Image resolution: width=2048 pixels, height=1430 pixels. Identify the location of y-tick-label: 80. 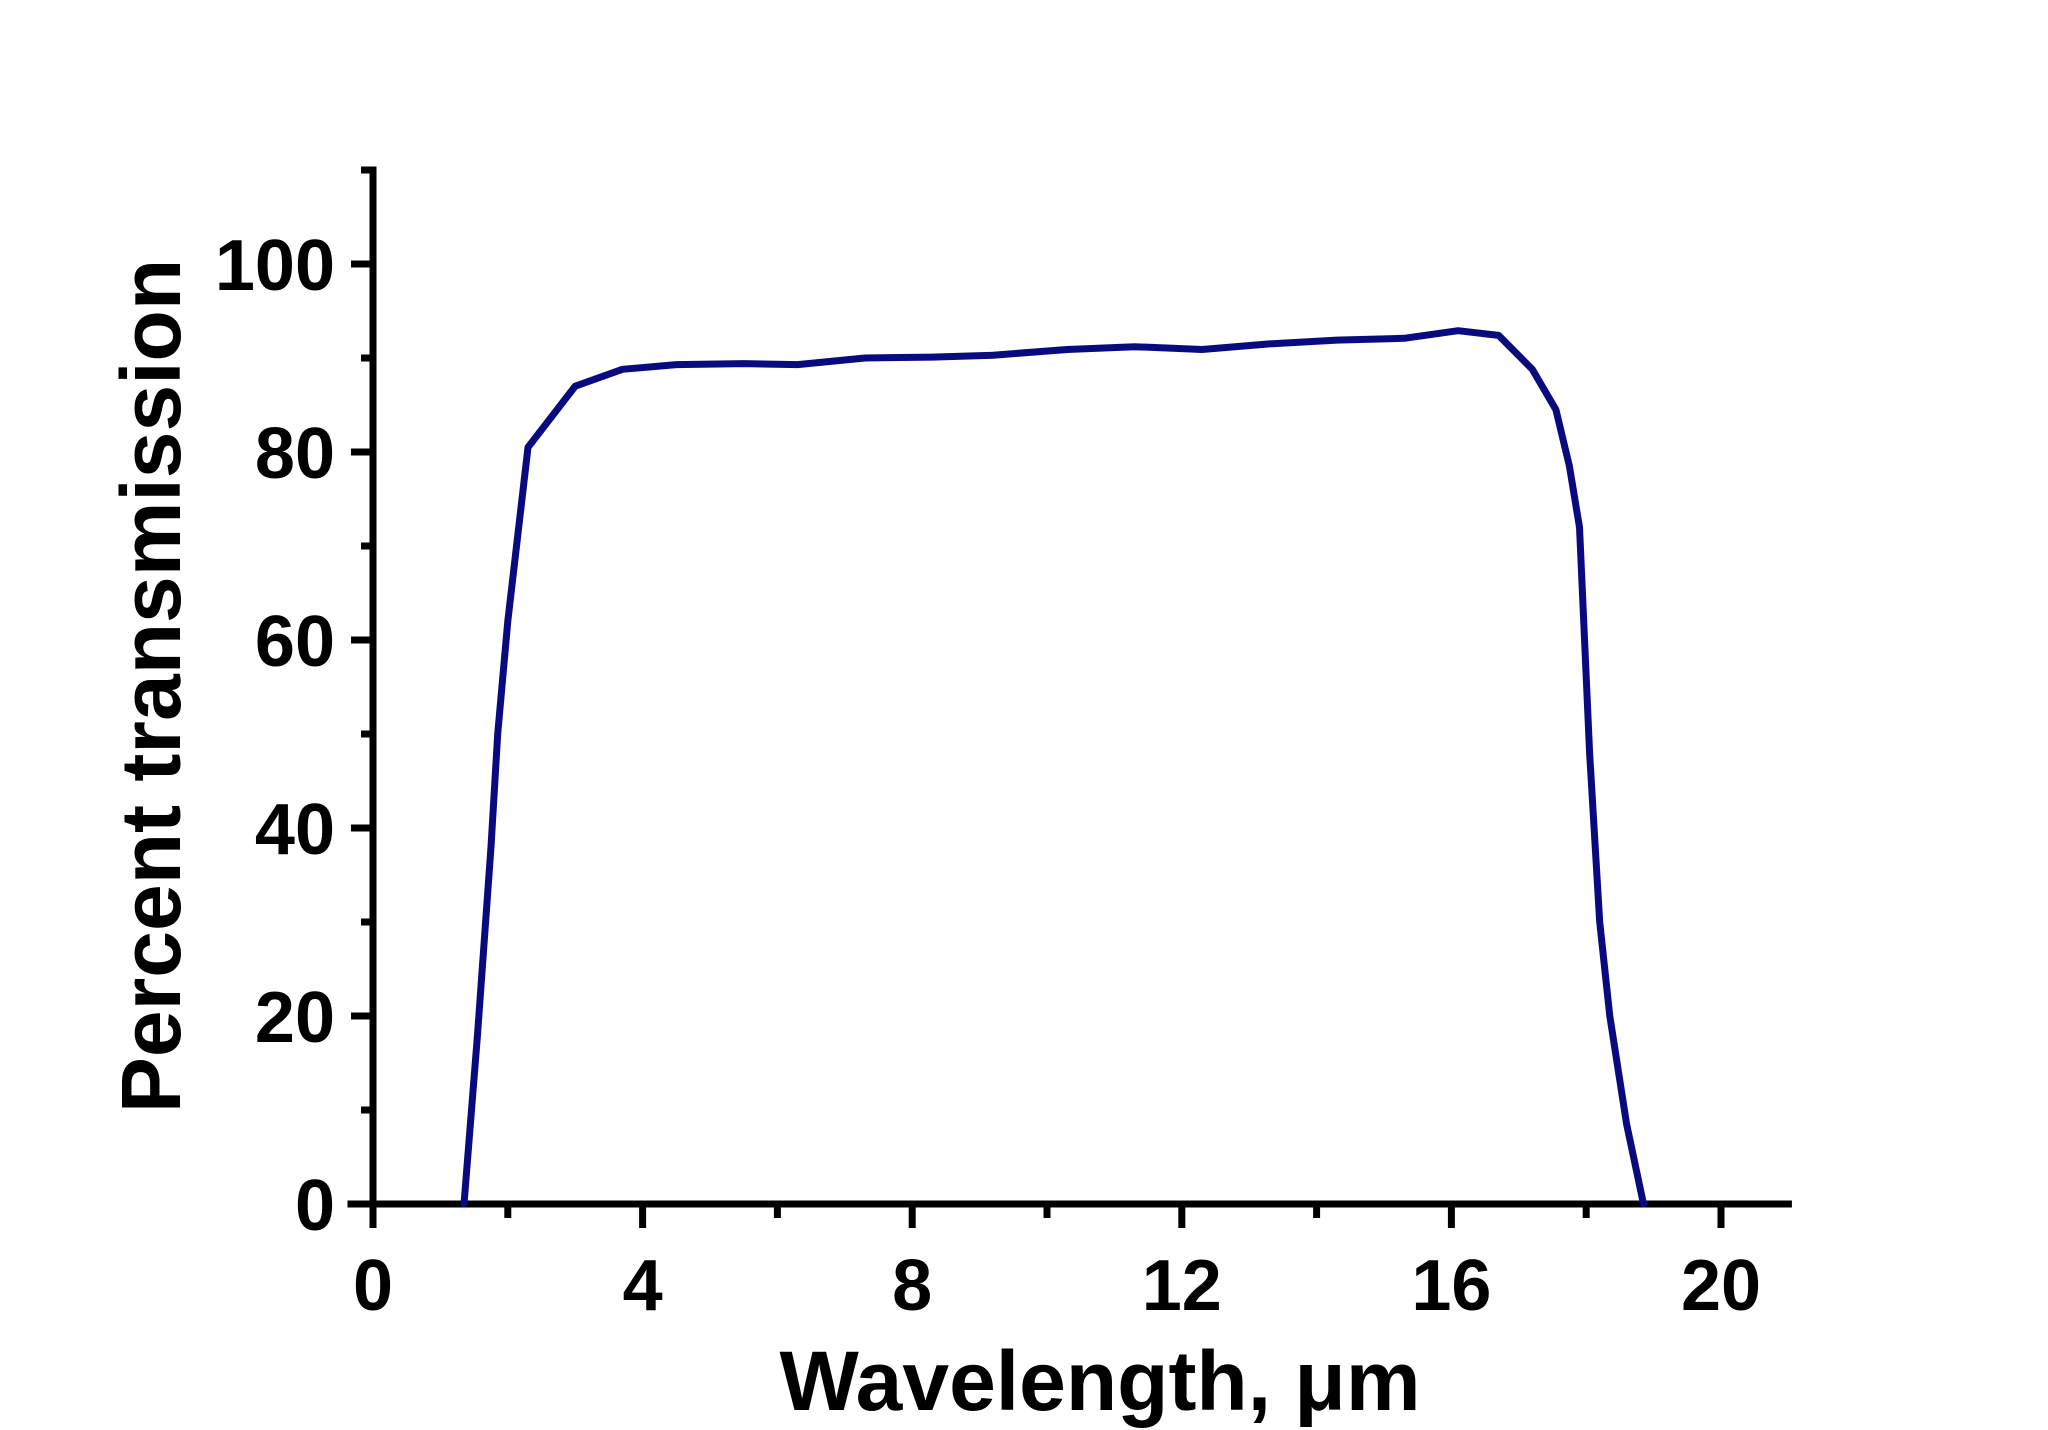
(295, 454).